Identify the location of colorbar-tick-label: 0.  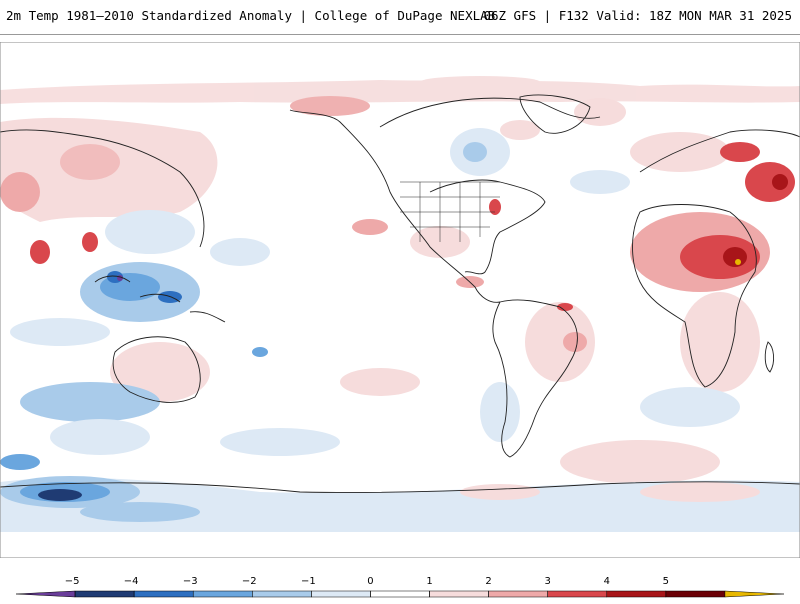
(370, 581).